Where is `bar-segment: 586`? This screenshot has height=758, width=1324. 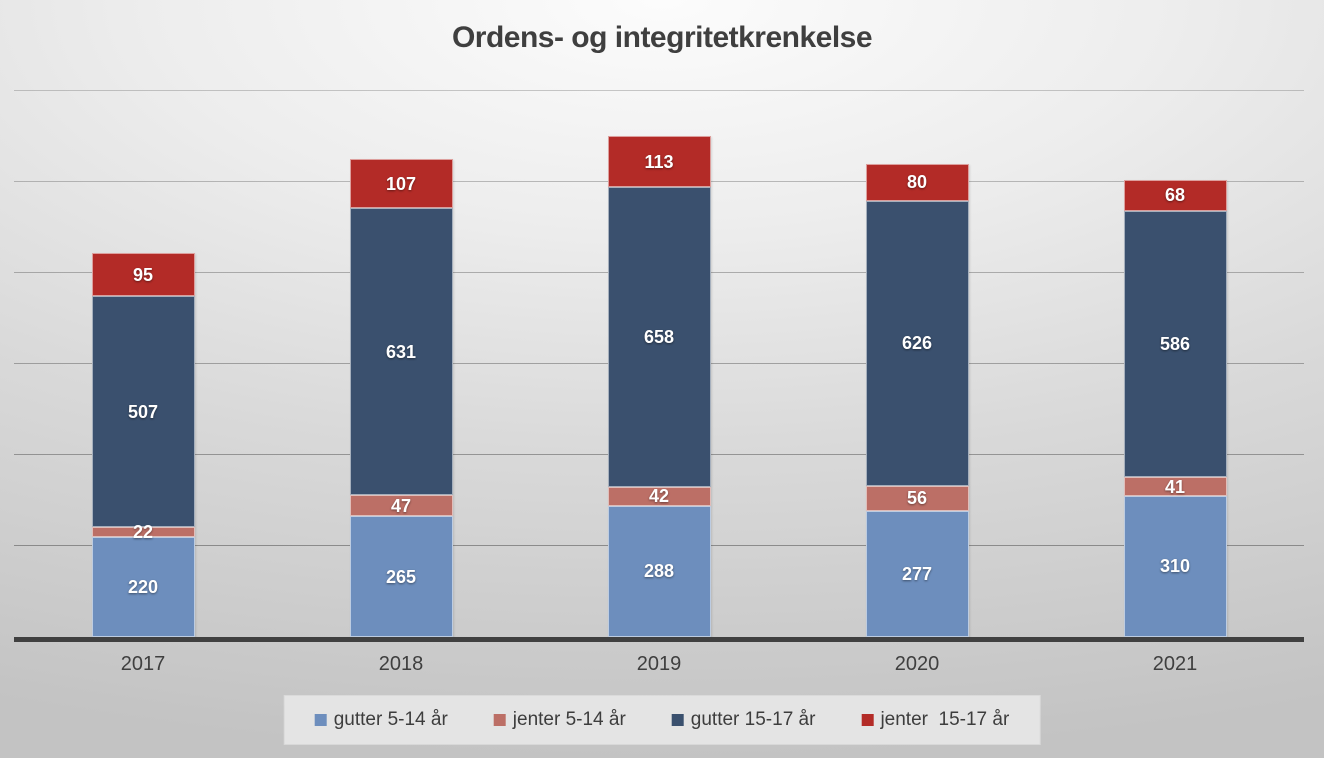 bar-segment: 586 is located at coordinates (1175, 344).